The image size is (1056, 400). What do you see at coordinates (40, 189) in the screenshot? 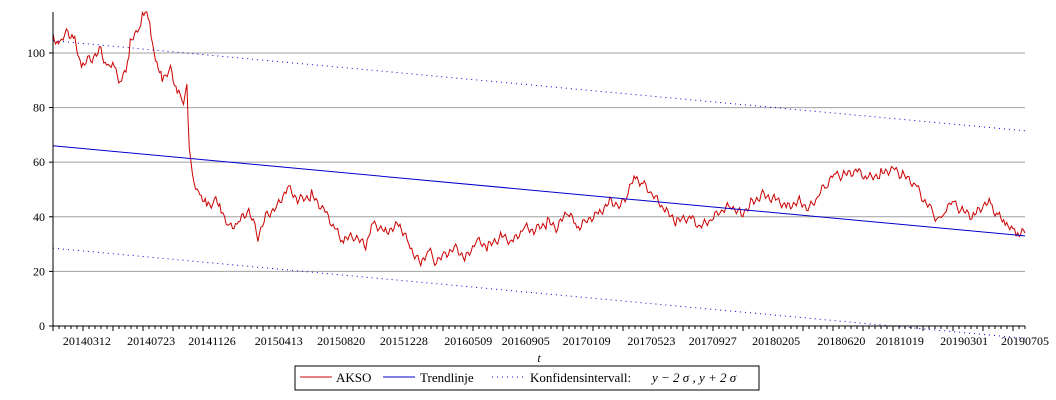
I see `y-ticks: 0 20 40 60 80 100` at bounding box center [40, 189].